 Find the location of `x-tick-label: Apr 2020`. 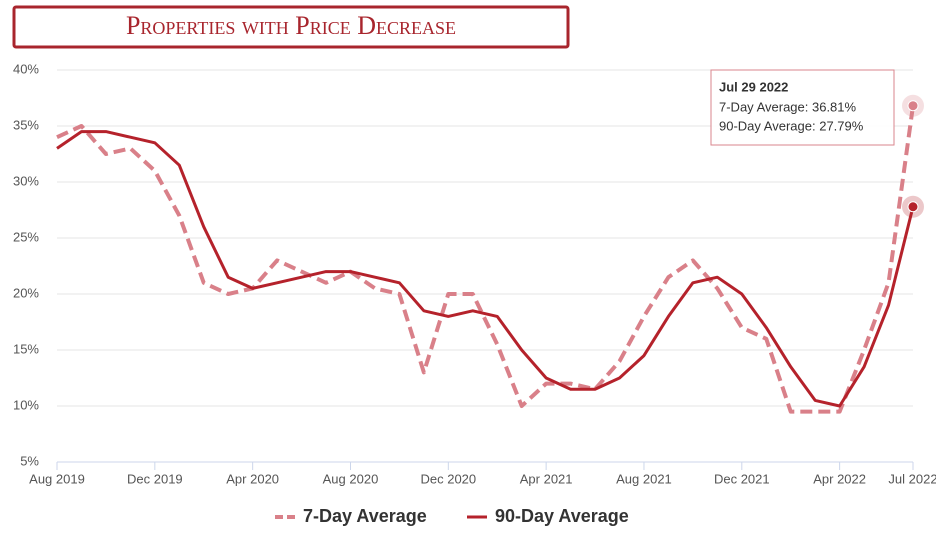

x-tick-label: Apr 2020 is located at coordinates (252, 478).